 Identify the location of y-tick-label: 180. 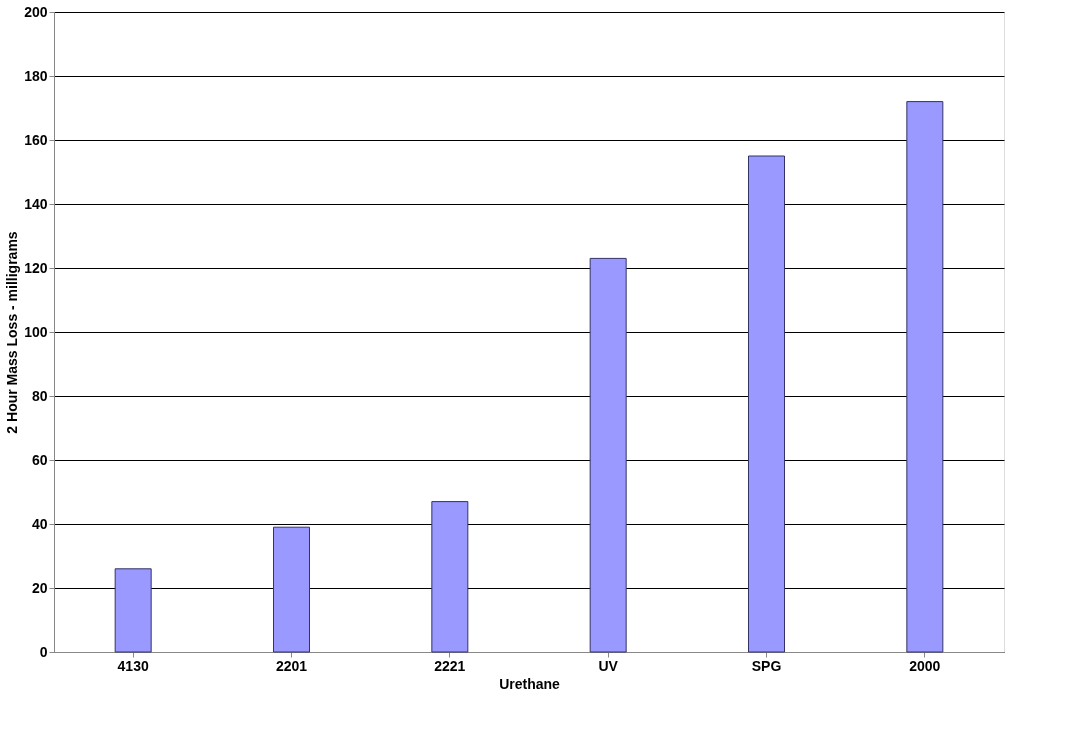
(36, 75).